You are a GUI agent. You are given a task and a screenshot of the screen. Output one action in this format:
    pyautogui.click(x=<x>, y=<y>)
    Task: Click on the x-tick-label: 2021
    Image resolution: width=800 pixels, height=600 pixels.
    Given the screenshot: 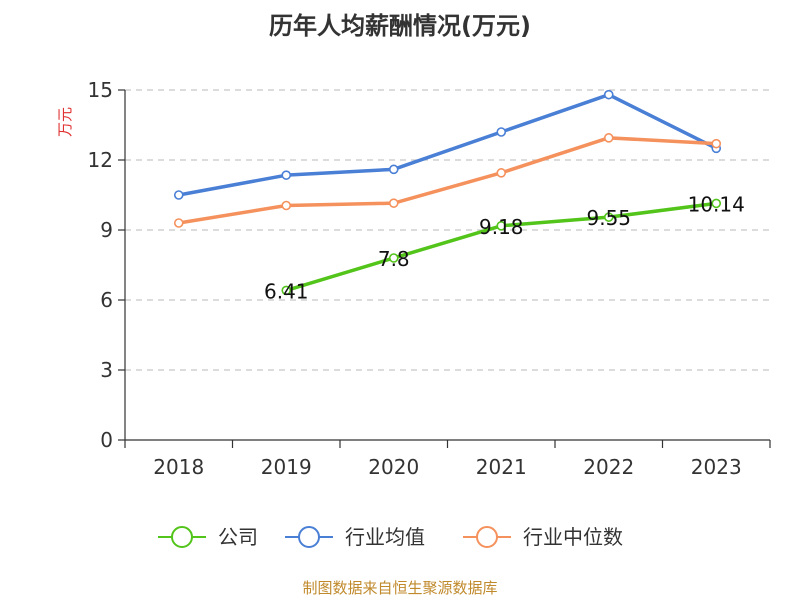 What is the action you would take?
    pyautogui.click(x=501, y=467)
    